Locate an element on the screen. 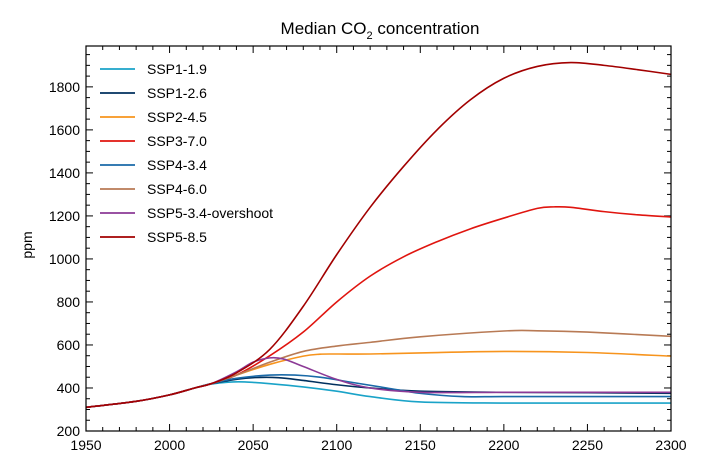 Image resolution: width=708 pixels, height=472 pixels. y-tick-label: 600 is located at coordinates (69, 345).